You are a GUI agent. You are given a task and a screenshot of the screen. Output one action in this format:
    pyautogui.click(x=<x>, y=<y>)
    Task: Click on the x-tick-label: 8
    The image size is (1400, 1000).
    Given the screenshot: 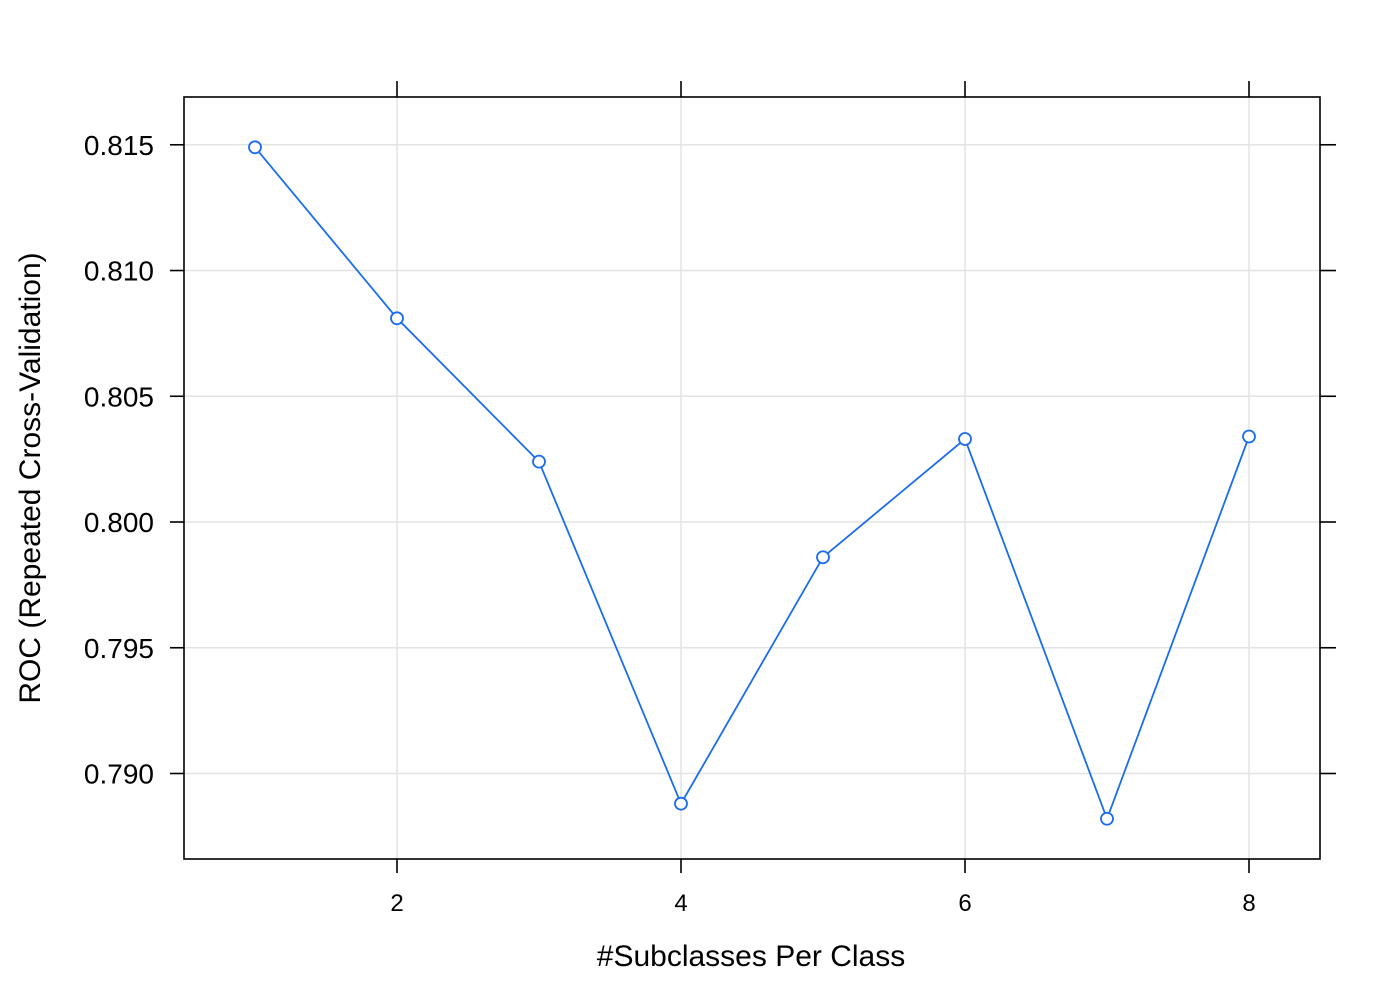 What is the action you would take?
    pyautogui.click(x=1248, y=903)
    